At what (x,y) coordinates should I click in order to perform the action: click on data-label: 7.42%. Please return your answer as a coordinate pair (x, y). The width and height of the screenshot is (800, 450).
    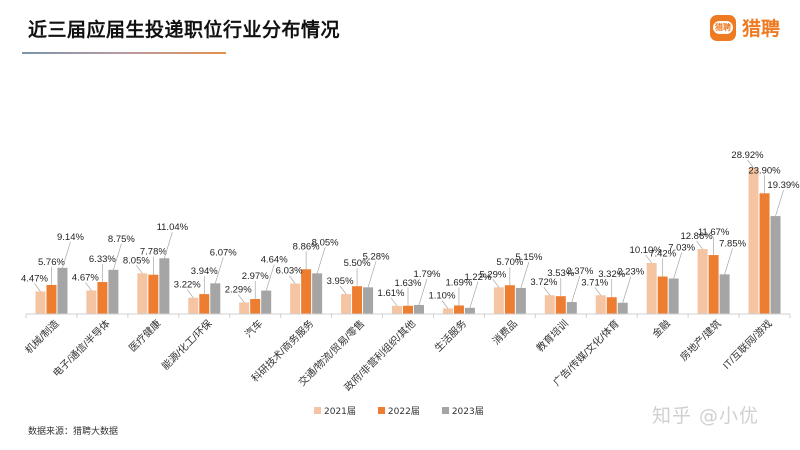
    Looking at the image, I should click on (662, 254).